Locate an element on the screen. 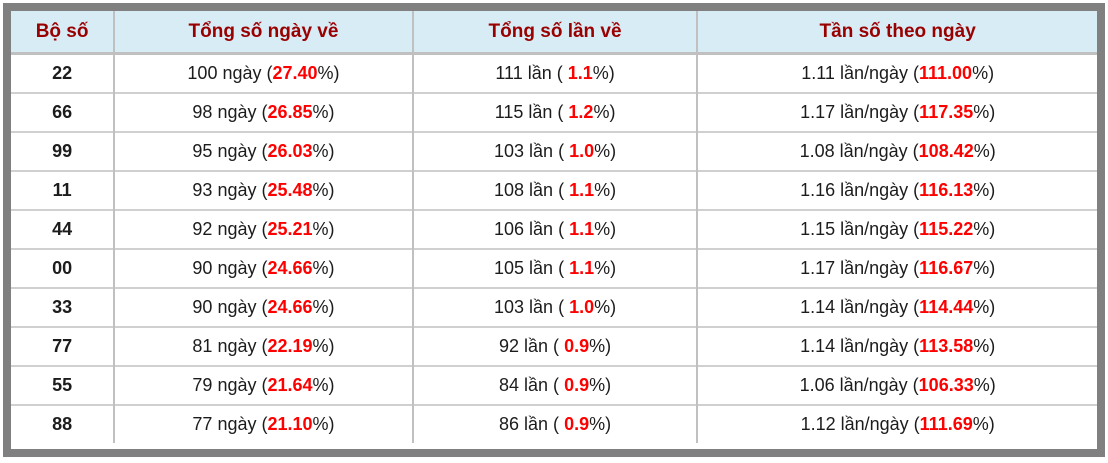 The image size is (1108, 463). days-text: 79 ngày ( is located at coordinates (230, 385).